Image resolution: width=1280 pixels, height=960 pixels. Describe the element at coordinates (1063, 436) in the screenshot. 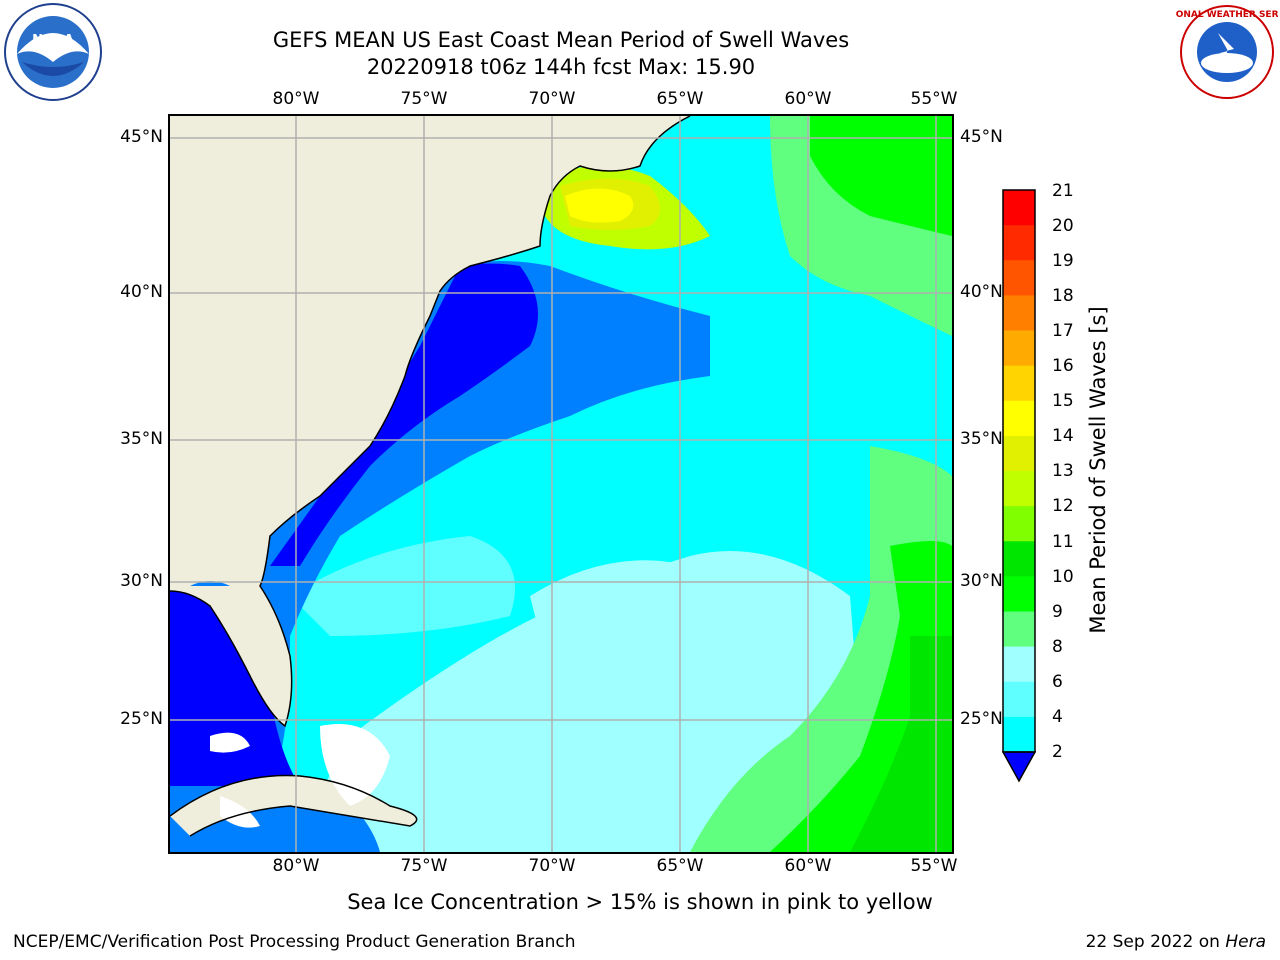

I see `cbar-tick-14: 14` at that location.